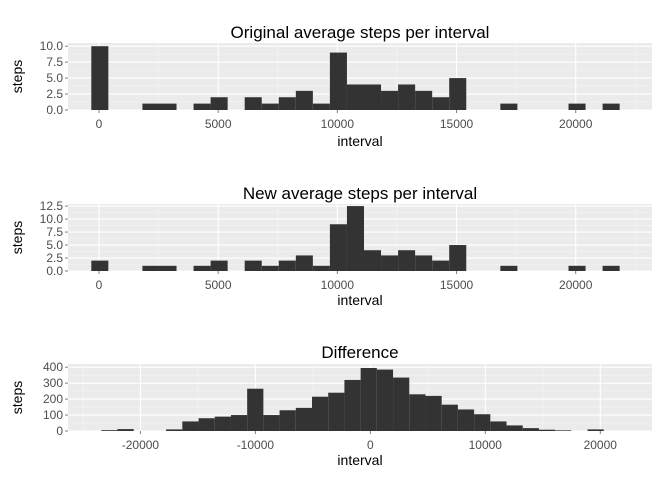 The image size is (672, 480). What do you see at coordinates (54, 271) in the screenshot?
I see `y-tick-label: 0.0` at bounding box center [54, 271].